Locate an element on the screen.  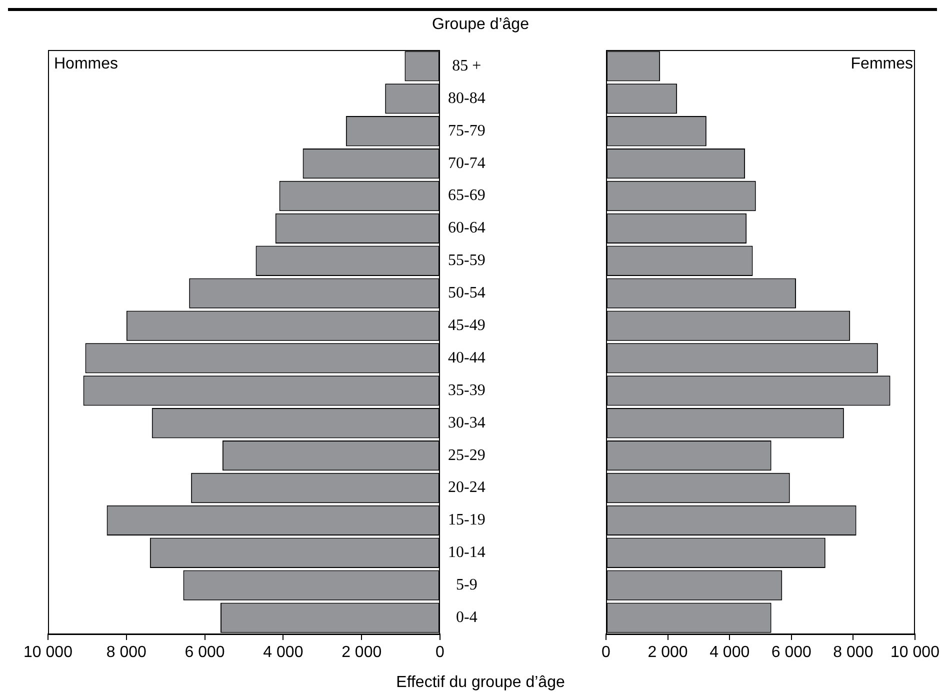
y-tick-label: 75-79 is located at coordinates (467, 131).